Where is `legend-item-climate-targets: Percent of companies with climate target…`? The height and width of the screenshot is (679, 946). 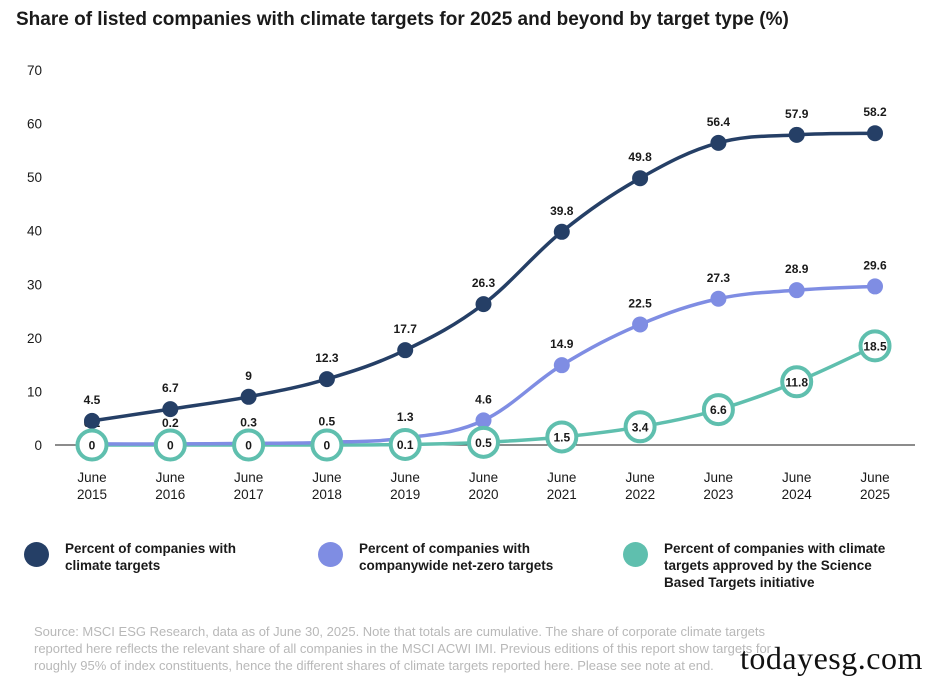
legend-item-climate-targets: Percent of companies with climate target… is located at coordinates (162, 557).